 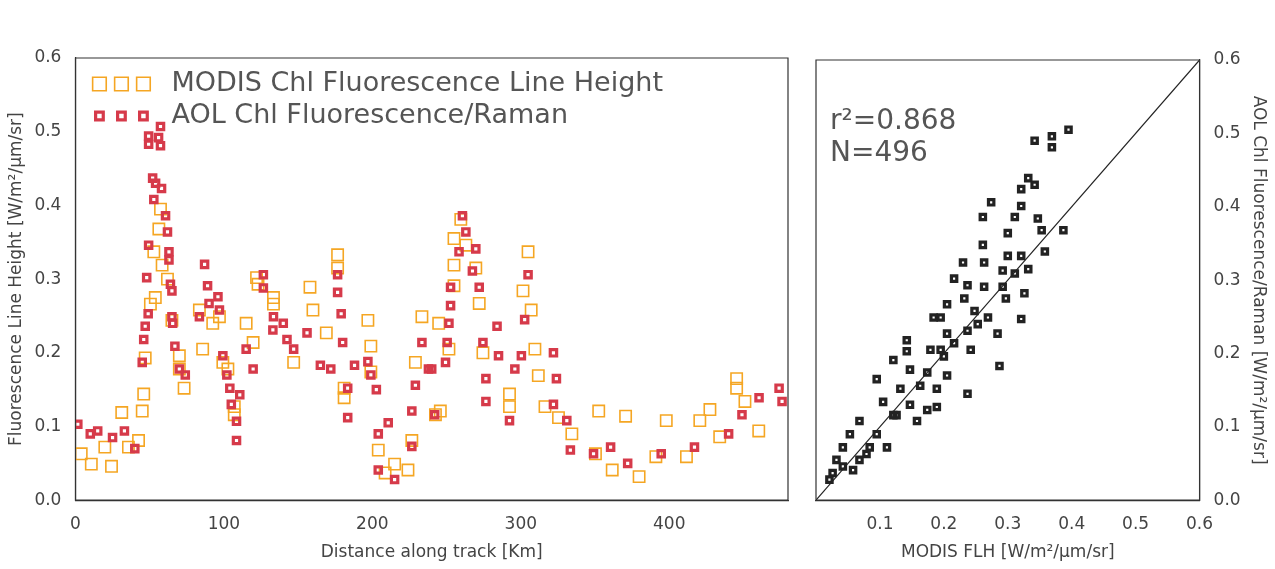 What do you see at coordinates (369, 114) in the screenshot?
I see `legend-label: AOL Chl Fluorescence/Raman` at bounding box center [369, 114].